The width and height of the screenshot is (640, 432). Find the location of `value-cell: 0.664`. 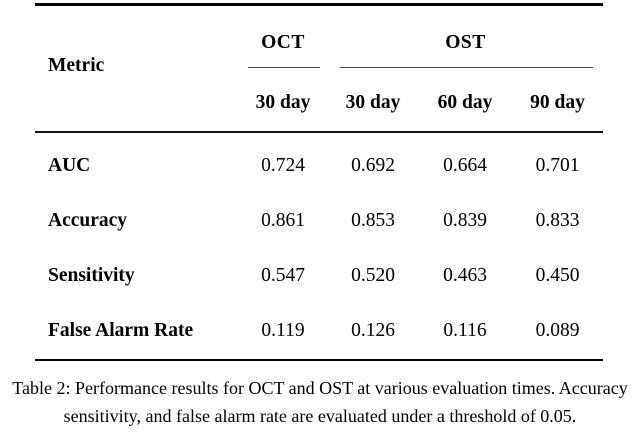

value-cell: 0.664 is located at coordinates (465, 165).